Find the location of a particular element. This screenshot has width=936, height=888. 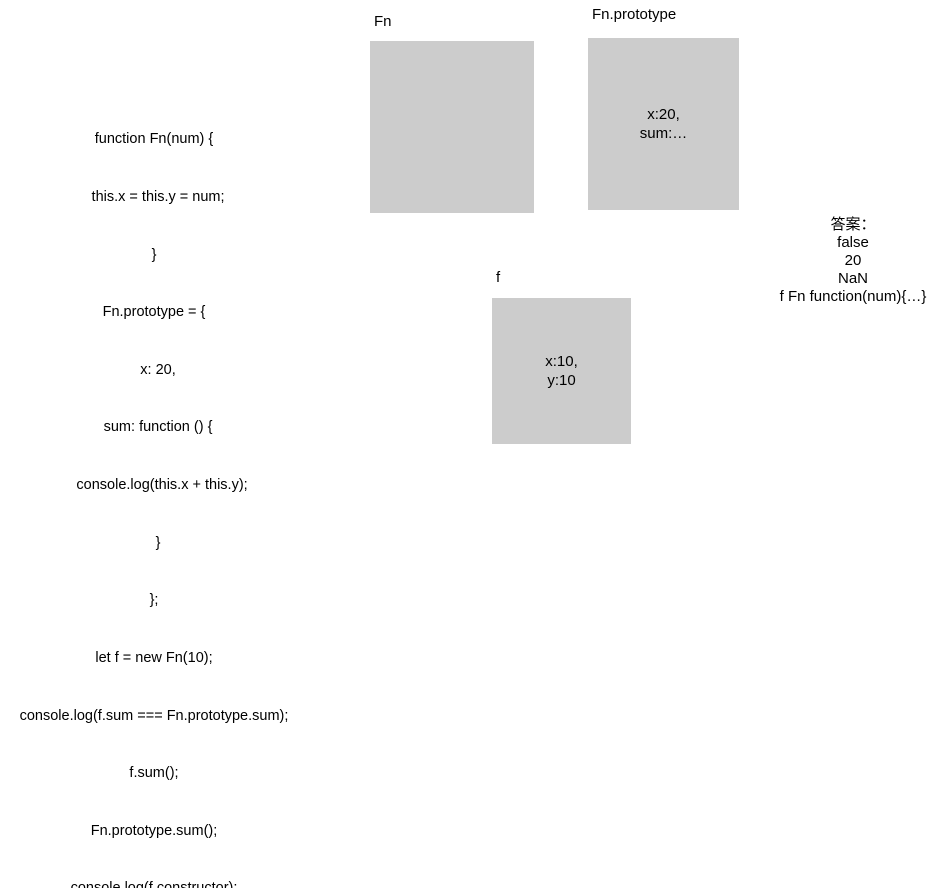

code-line: Fn.prototype.sum(); is located at coordinates (154, 830).